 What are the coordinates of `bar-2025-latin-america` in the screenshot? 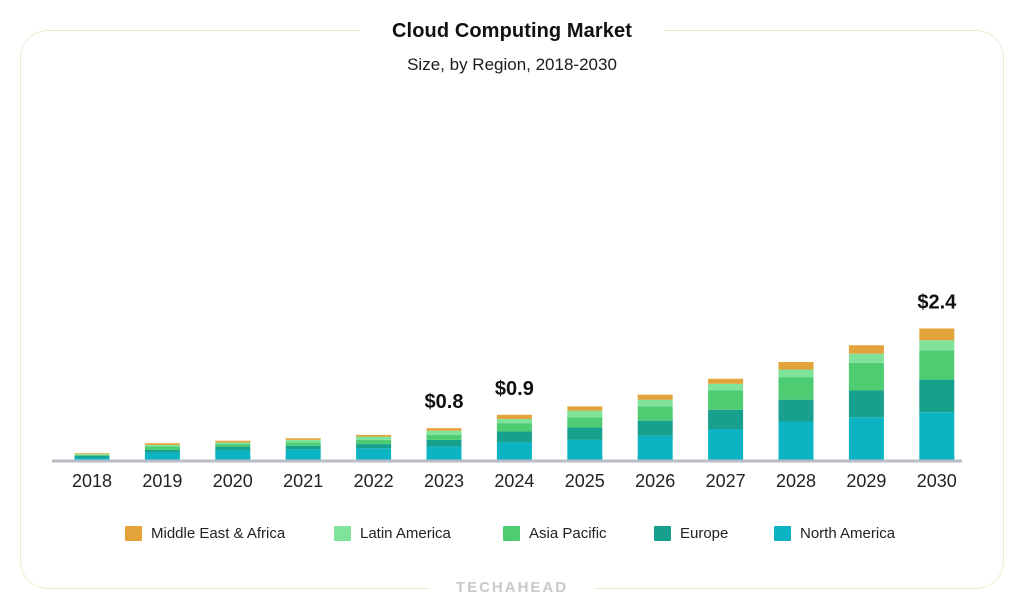 It's located at (585, 414).